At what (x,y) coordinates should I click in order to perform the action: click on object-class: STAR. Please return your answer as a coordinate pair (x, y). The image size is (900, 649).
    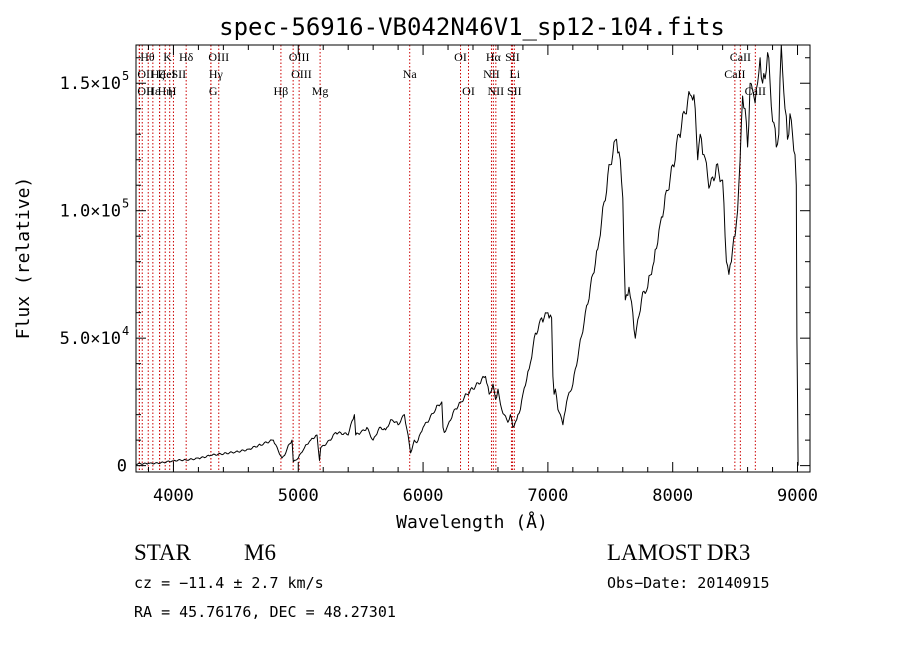
    Looking at the image, I should click on (162, 552).